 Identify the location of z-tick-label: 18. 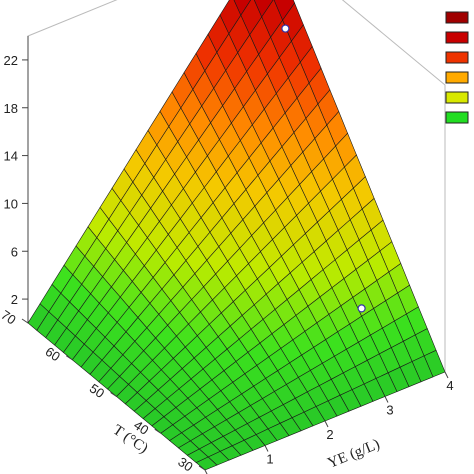
(11, 108).